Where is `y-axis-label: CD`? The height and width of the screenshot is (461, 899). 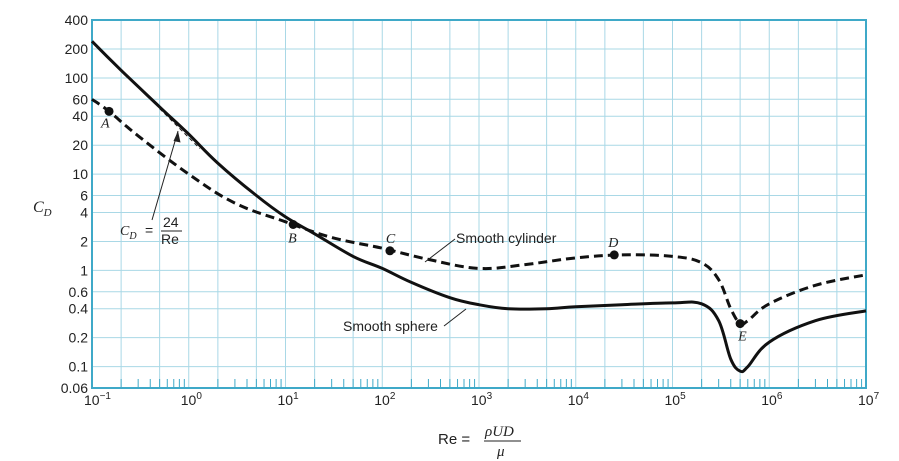 y-axis-label: CD is located at coordinates (42, 209).